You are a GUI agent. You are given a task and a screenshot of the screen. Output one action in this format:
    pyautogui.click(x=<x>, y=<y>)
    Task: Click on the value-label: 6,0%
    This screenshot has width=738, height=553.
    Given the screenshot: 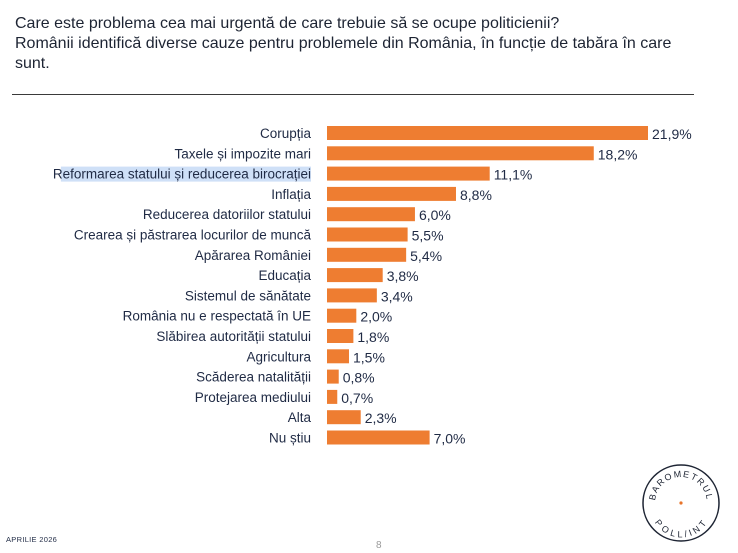 What is the action you would take?
    pyautogui.click(x=435, y=215)
    